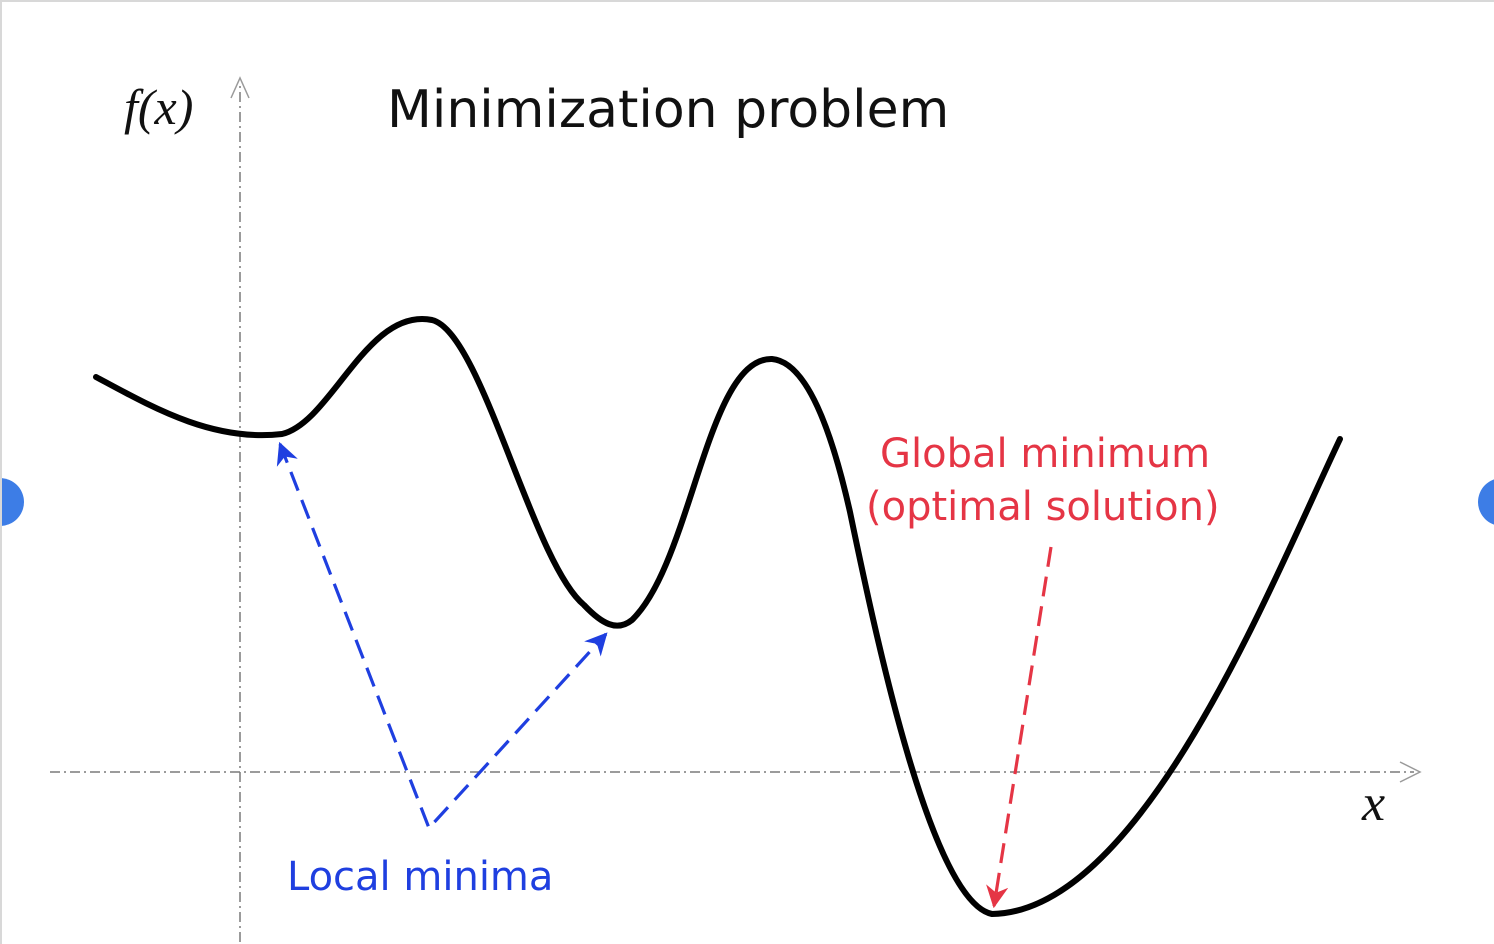  I want to click on y-axis-arrowhead, so click(240, 87).